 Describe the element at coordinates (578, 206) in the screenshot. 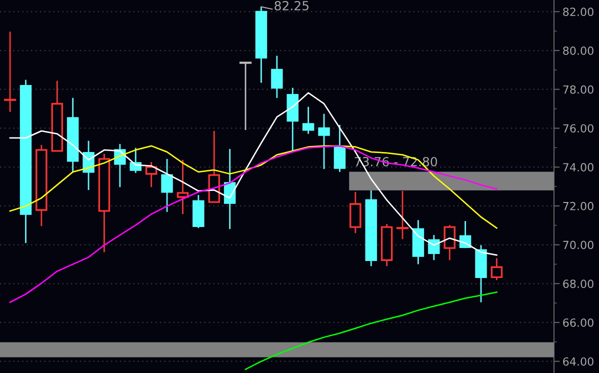

I see `y-tick-label: 72.00` at that location.